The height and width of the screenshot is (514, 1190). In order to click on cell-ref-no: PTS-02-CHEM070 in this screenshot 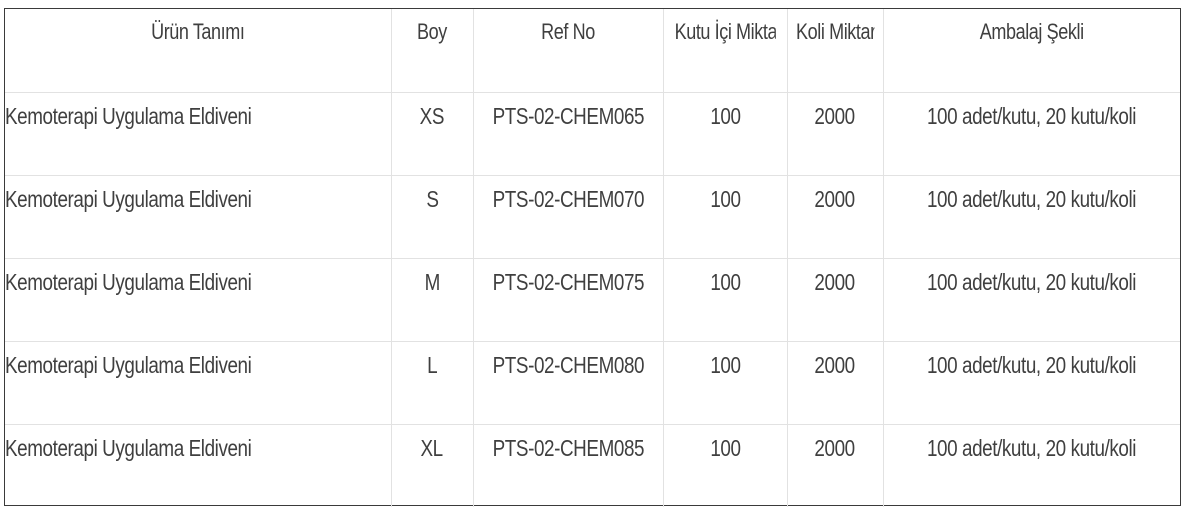, I will do `click(568, 217)`.